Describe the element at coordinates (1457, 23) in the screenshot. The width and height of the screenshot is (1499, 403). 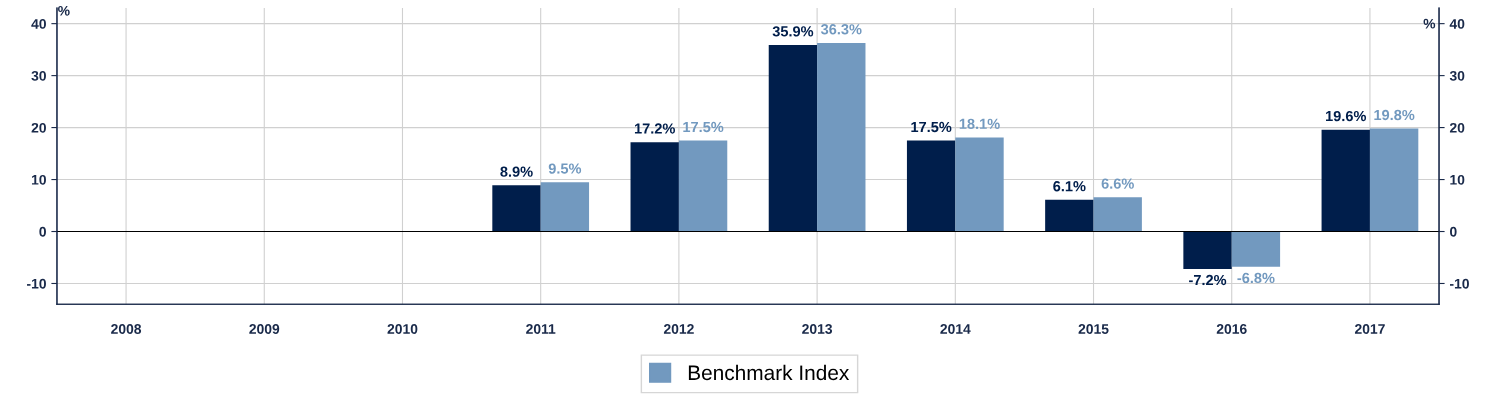
I see `y2-tick-label: 40` at that location.